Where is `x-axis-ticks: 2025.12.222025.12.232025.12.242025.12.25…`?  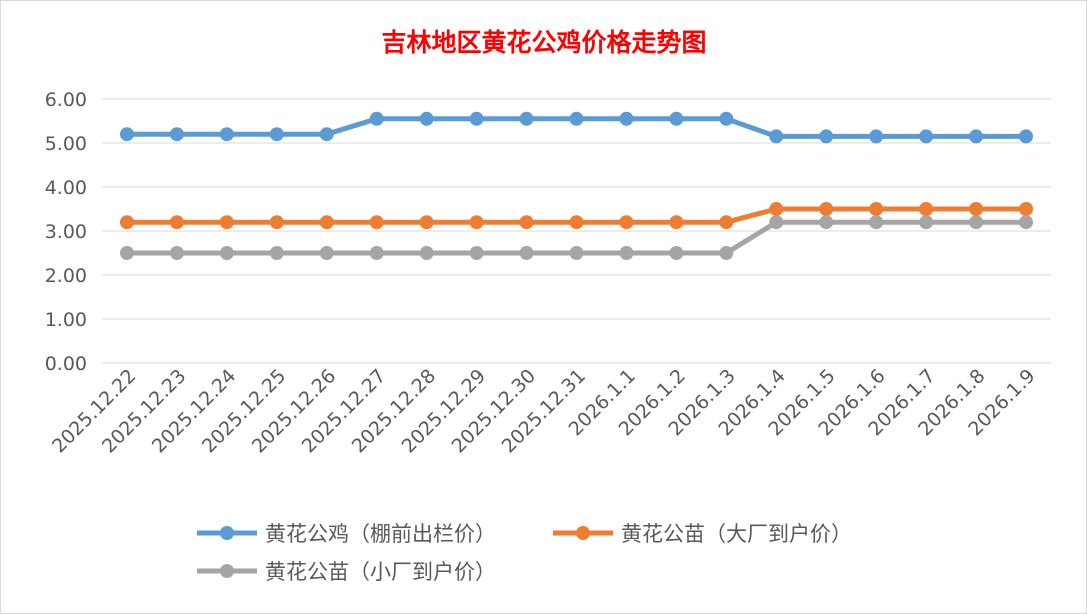 x-axis-ticks: 2025.12.222025.12.232025.12.242025.12.25… is located at coordinates (544, 411).